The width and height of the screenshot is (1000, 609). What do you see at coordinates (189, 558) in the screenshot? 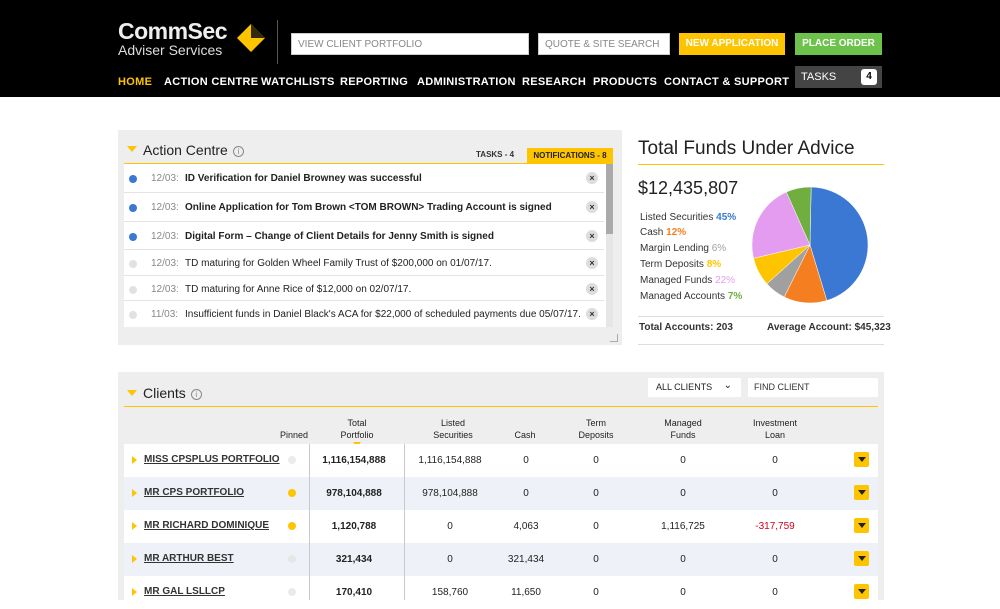
I see `client-name-link: MR ARTHUR BEST` at bounding box center [189, 558].